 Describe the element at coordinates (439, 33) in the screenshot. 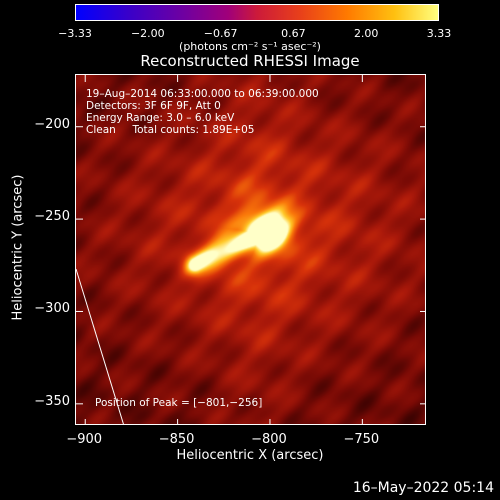

I see `colorbar-tick-label: 3.33` at that location.